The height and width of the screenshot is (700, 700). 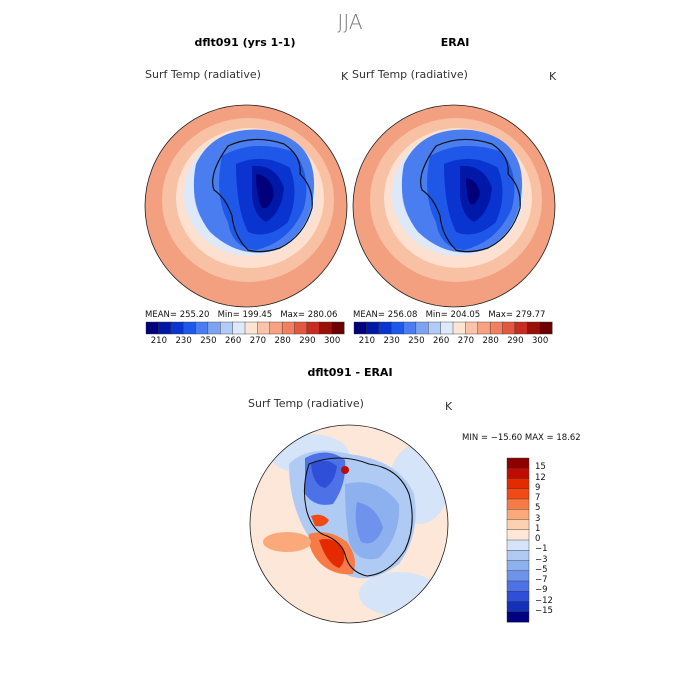 I want to click on panel3-colorbar-labels: 15 12 9 7 5 3 1 0 −1 −3 −5 −7 −9 −12 −15, so click(x=555, y=540).